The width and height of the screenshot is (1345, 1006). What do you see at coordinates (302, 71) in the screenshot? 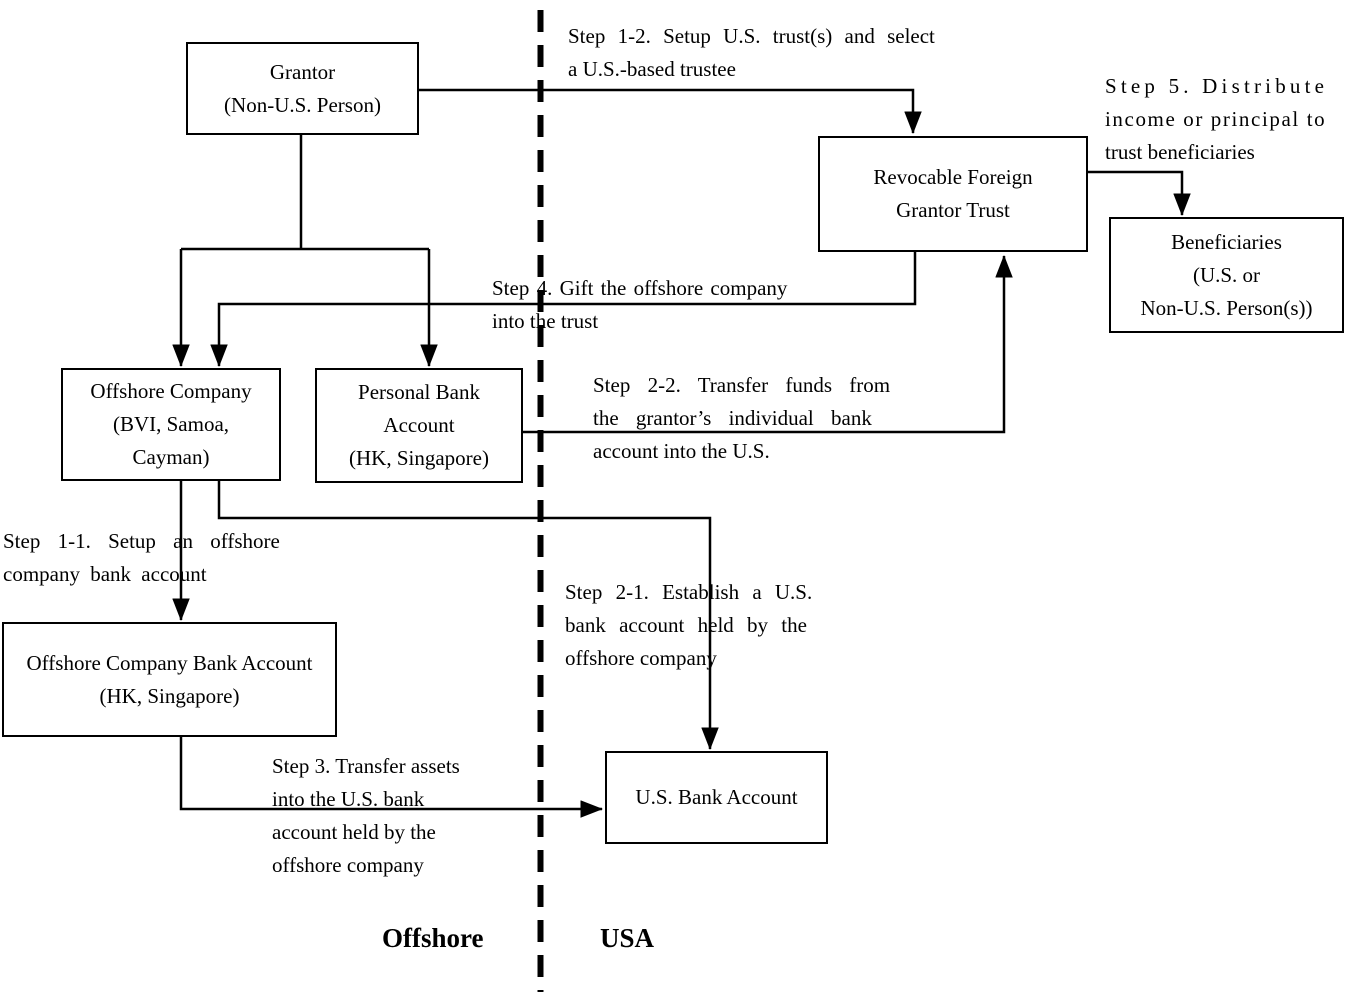
I see `grantor-box-line: Grantor` at bounding box center [302, 71].